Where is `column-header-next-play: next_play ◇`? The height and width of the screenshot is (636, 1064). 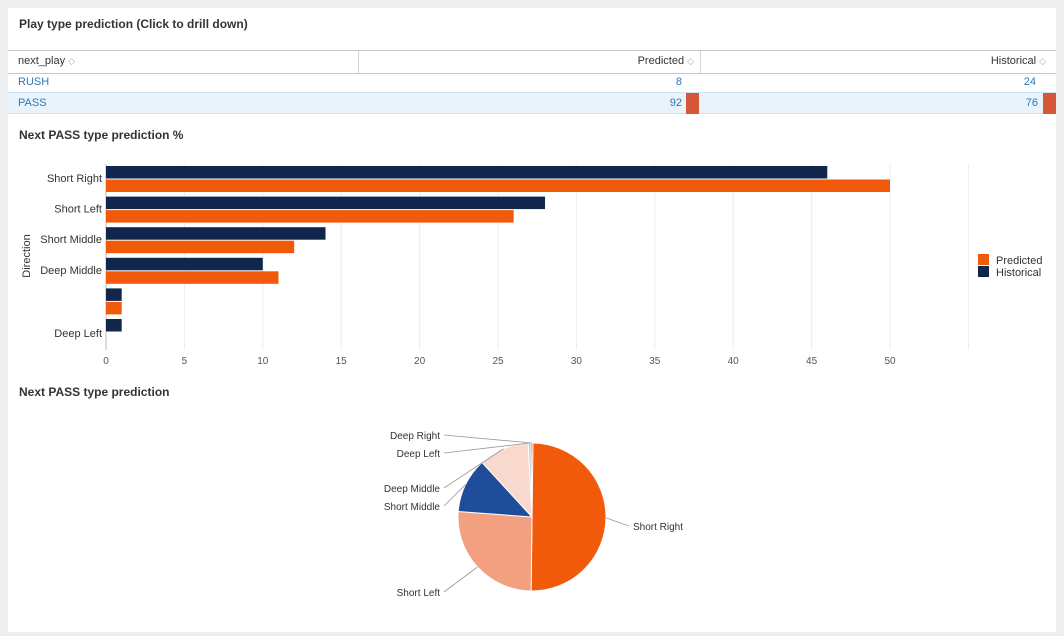
column-header-next-play: next_play ◇ is located at coordinates (47, 61).